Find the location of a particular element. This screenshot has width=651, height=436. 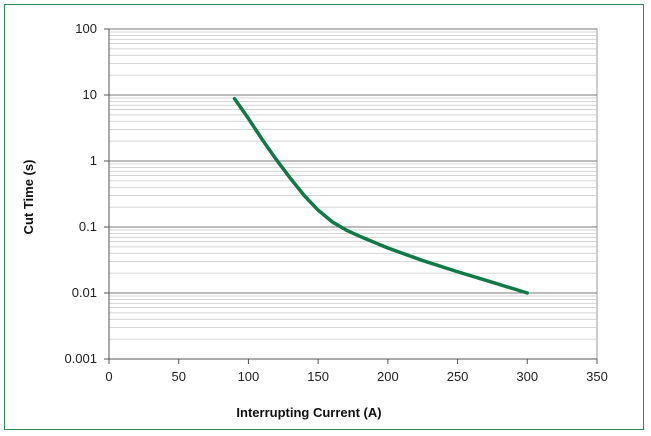

y-tick-label: 1 is located at coordinates (93, 160).